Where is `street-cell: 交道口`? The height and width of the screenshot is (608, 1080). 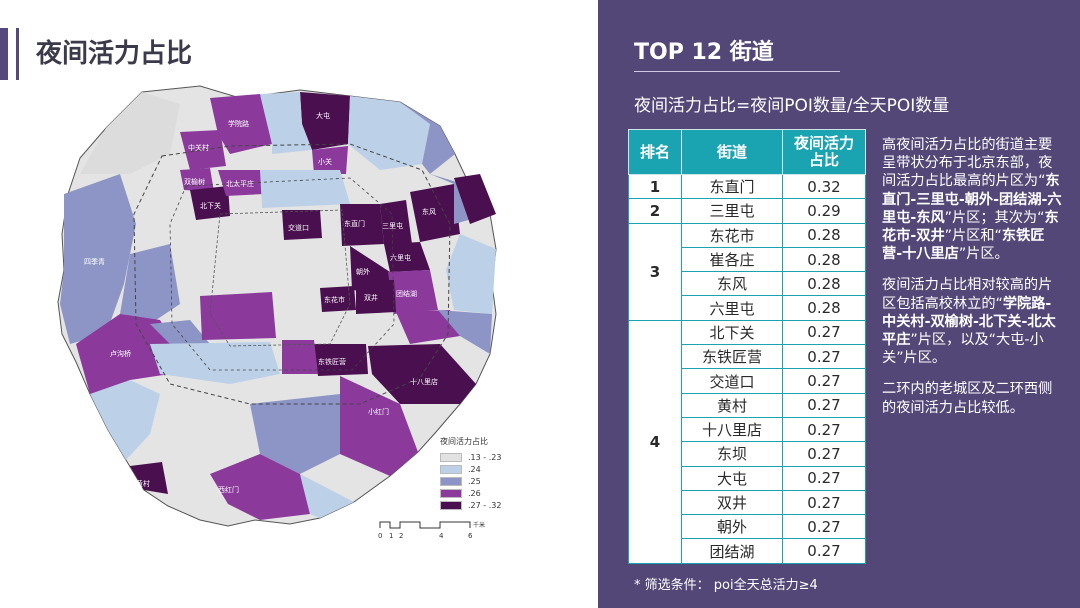 street-cell: 交道口 is located at coordinates (732, 381).